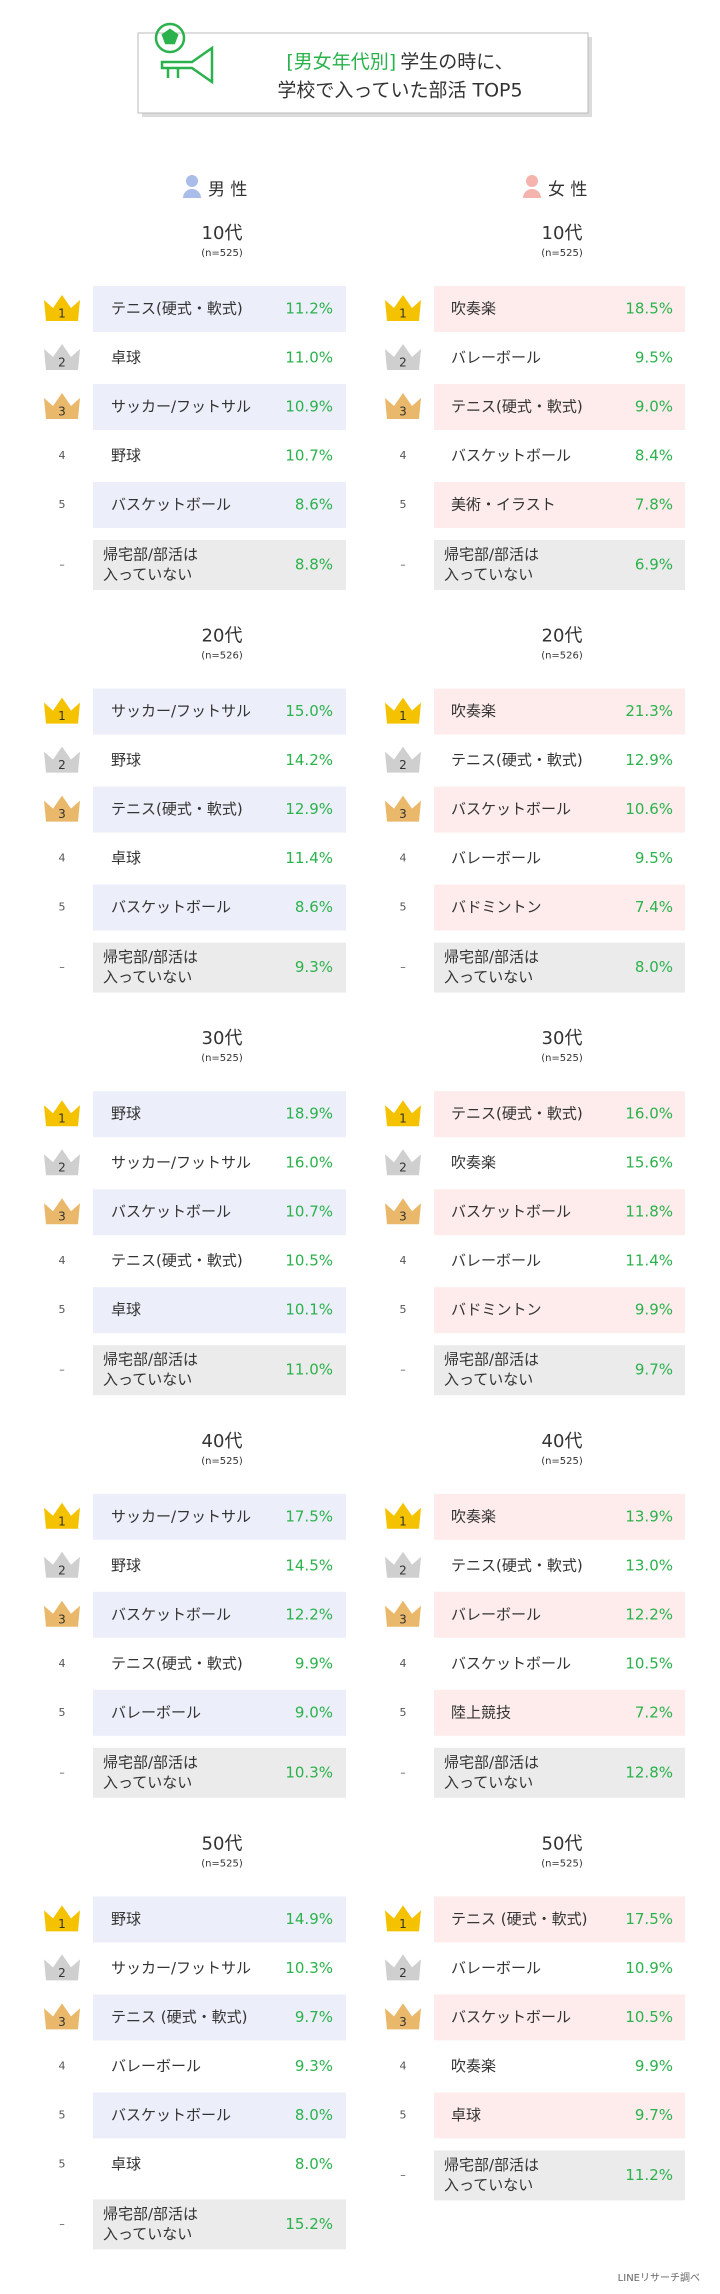 This screenshot has height=2294, width=720. Describe the element at coordinates (309, 1163) in the screenshot. I see `percent: 16.0%` at that location.